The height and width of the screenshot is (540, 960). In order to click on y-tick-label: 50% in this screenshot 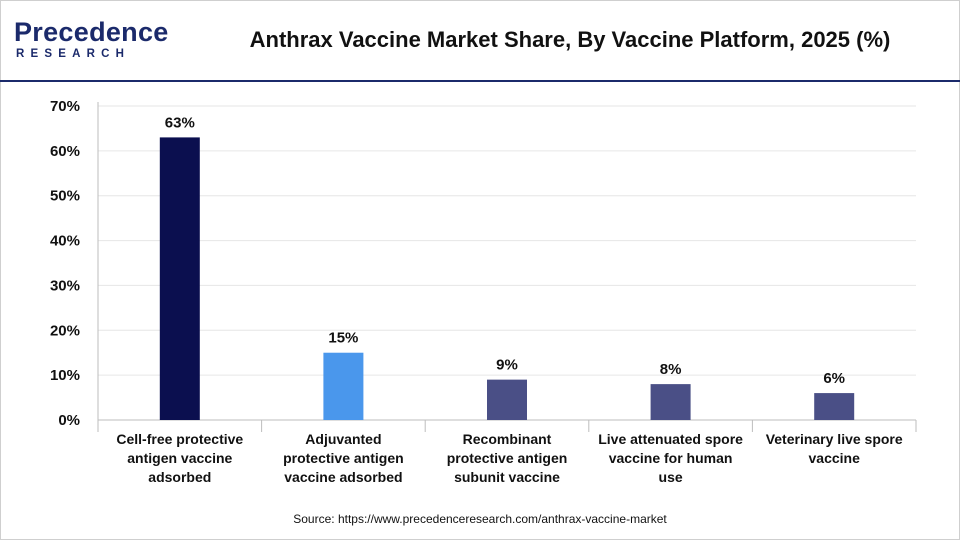, I will do `click(65, 196)`.